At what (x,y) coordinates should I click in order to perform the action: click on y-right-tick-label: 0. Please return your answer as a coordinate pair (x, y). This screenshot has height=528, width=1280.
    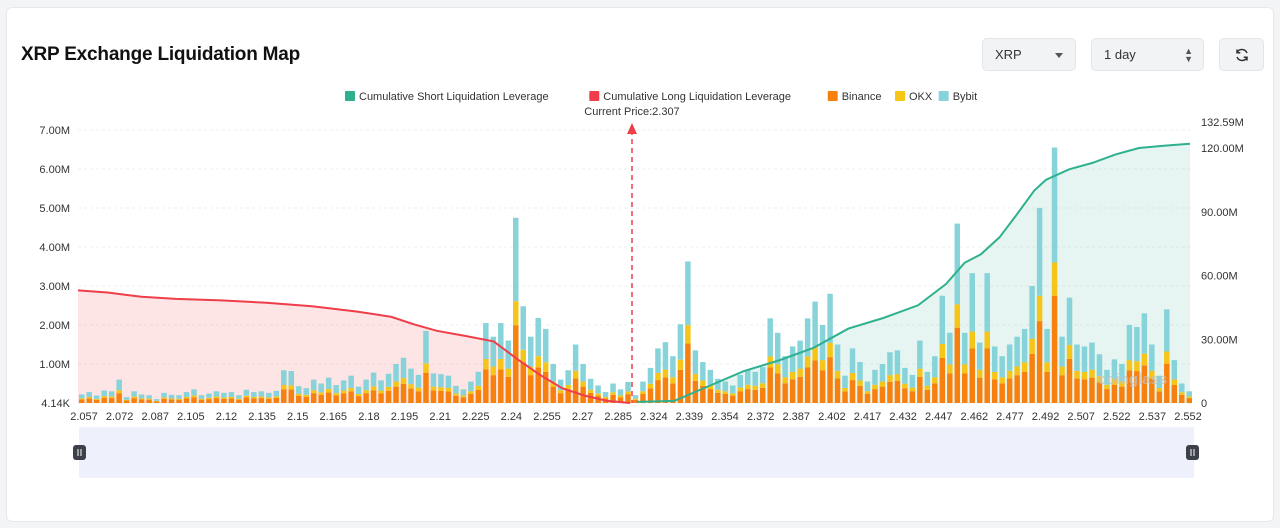
    Looking at the image, I should click on (1204, 404).